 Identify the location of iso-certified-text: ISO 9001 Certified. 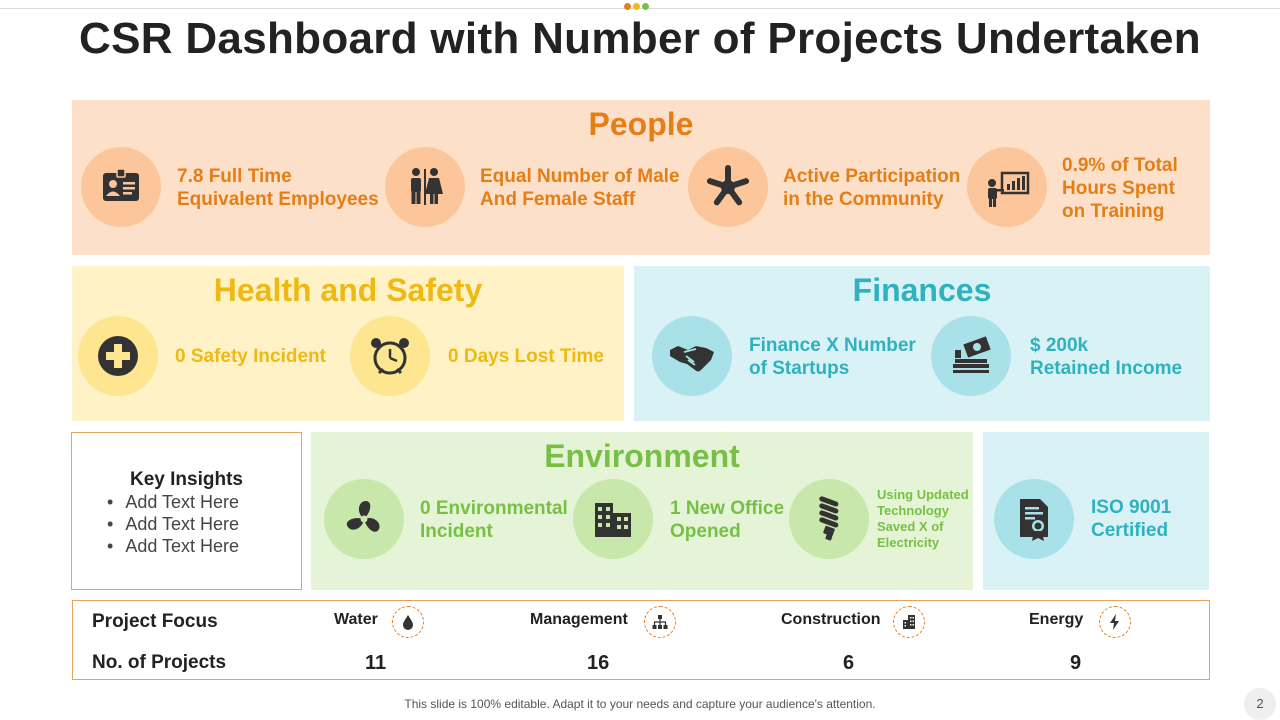
(1131, 519).